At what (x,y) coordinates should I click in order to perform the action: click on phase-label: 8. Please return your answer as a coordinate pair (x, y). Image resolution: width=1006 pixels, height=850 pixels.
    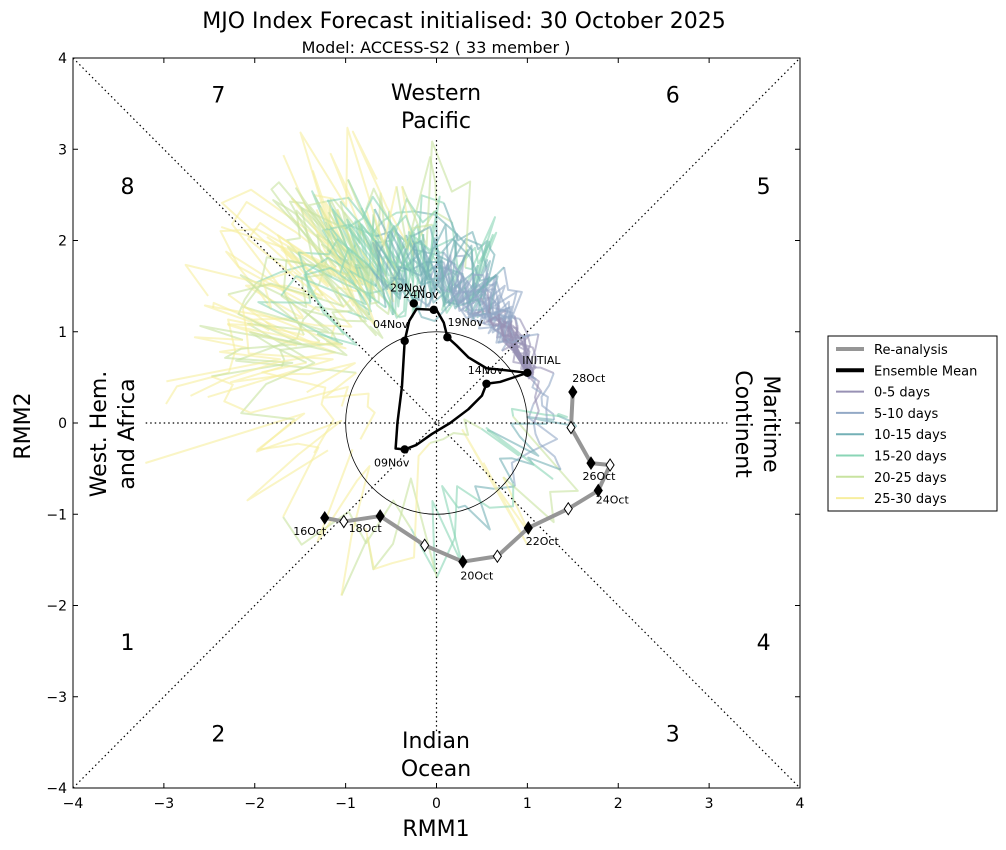
    Looking at the image, I should click on (128, 187).